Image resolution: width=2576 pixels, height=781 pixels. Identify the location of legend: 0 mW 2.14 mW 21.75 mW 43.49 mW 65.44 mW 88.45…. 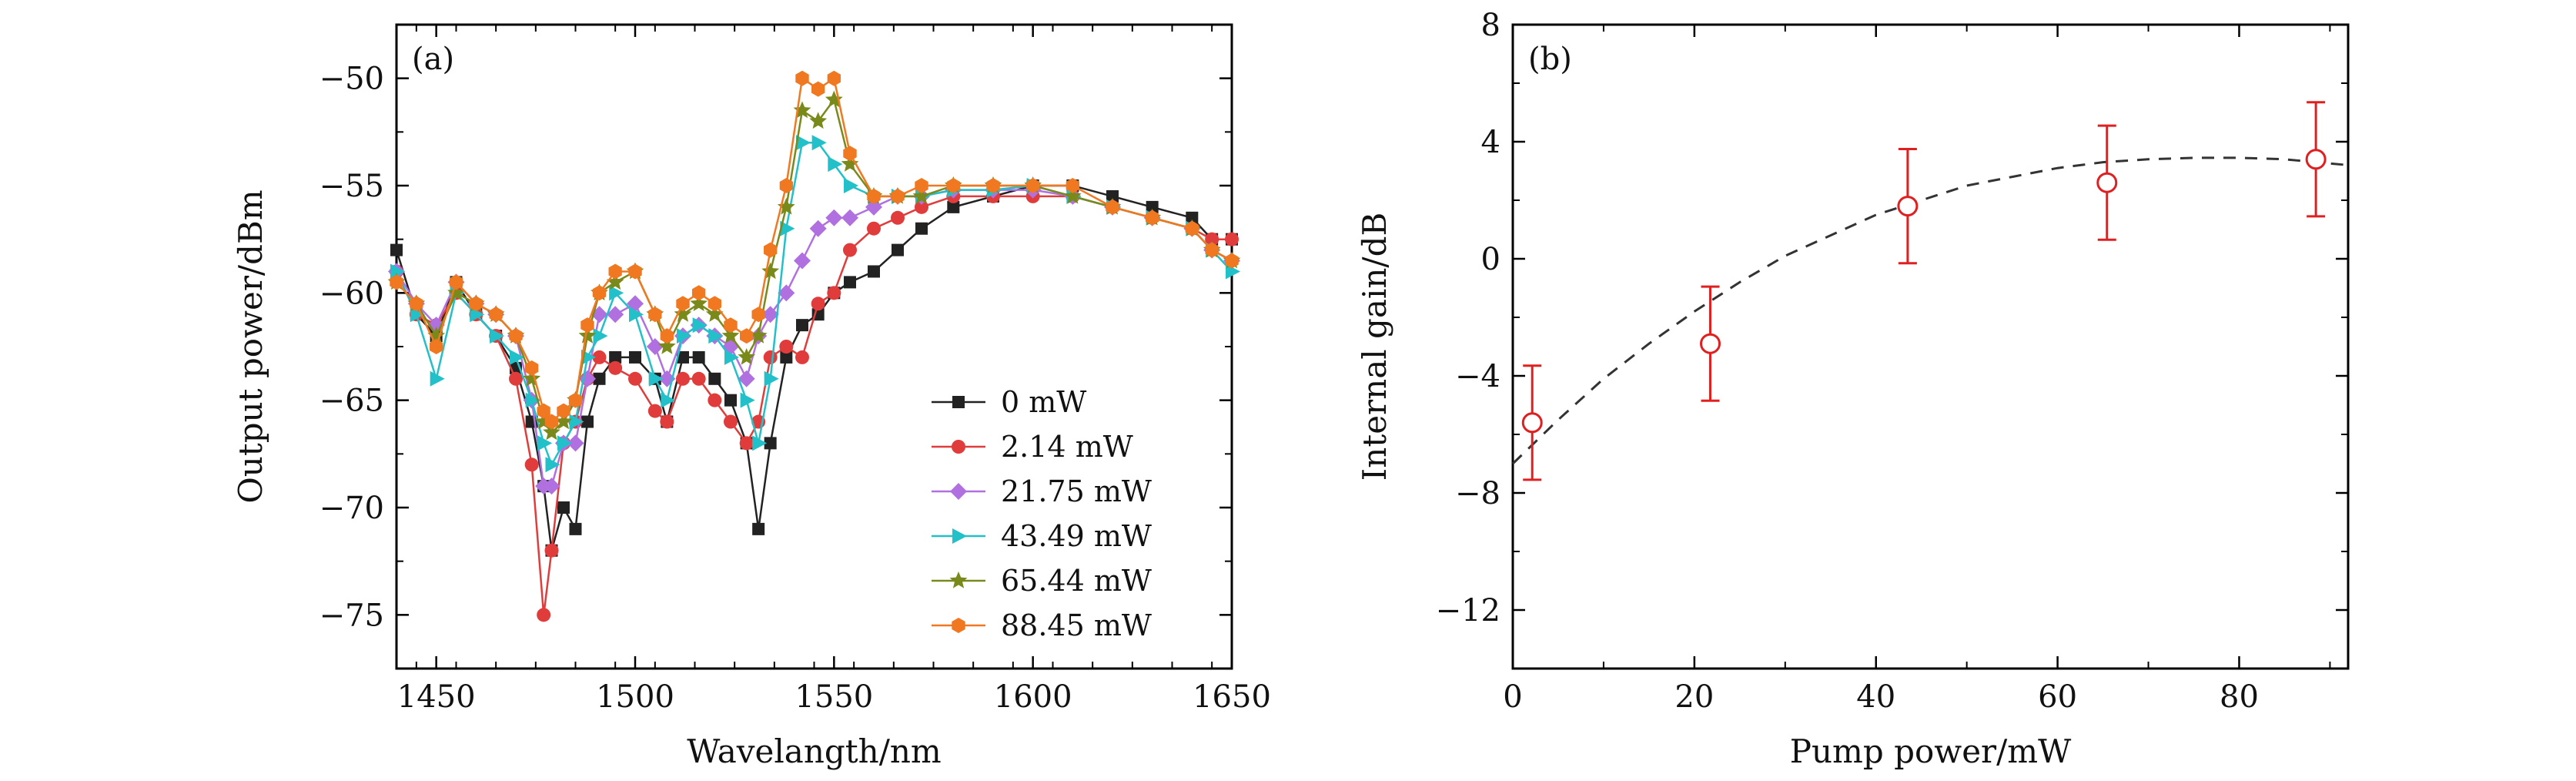
(1042, 514).